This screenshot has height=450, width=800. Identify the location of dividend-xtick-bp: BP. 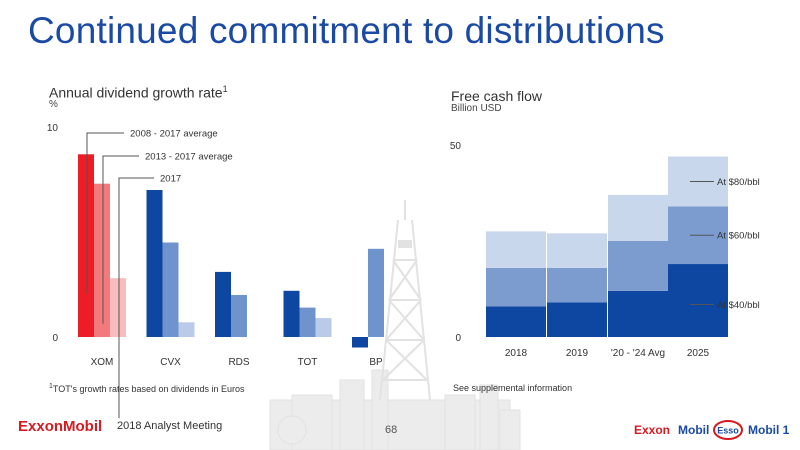
(376, 362).